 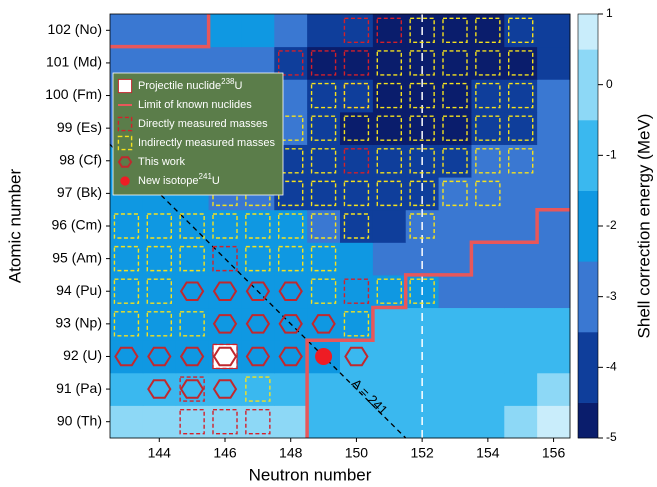 What do you see at coordinates (195, 105) in the screenshot?
I see `legend-label: Limit of known nuclides` at bounding box center [195, 105].